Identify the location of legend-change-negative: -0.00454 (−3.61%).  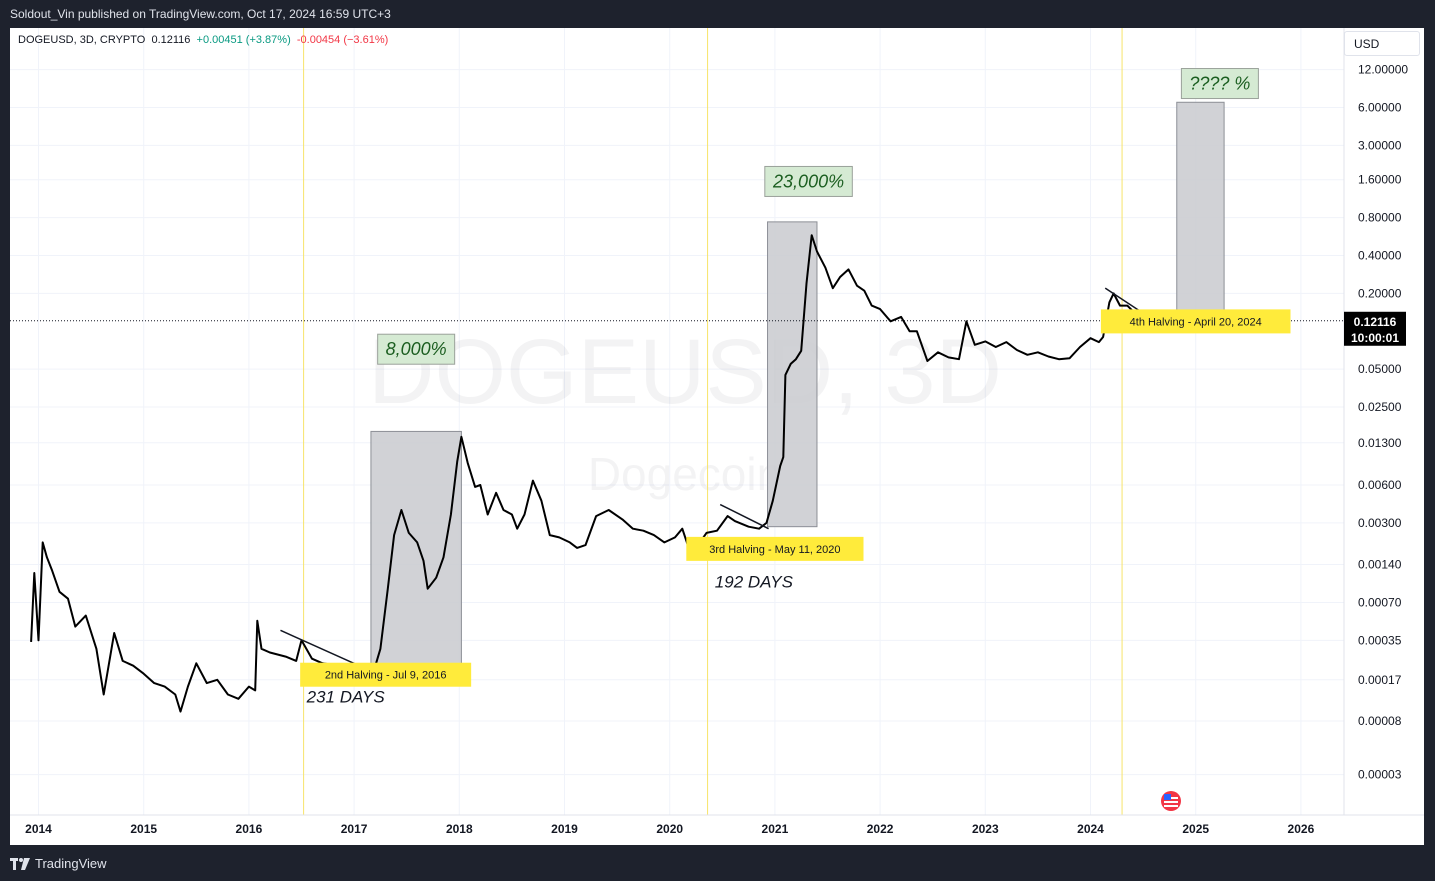
(342, 40).